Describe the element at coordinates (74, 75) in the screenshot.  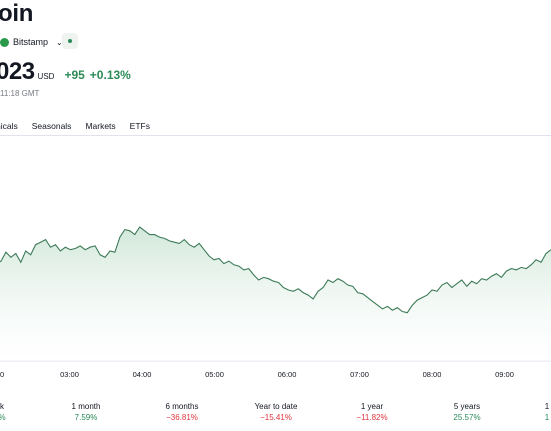
I see `price-change: +95` at that location.